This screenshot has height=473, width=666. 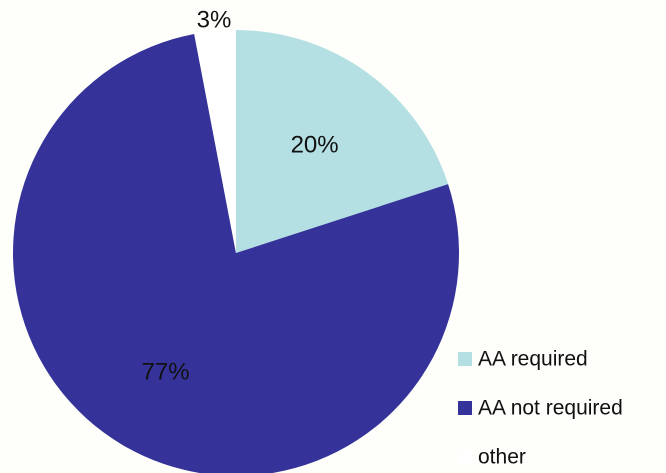 What do you see at coordinates (550, 408) in the screenshot?
I see `legend-label: AA not required` at bounding box center [550, 408].